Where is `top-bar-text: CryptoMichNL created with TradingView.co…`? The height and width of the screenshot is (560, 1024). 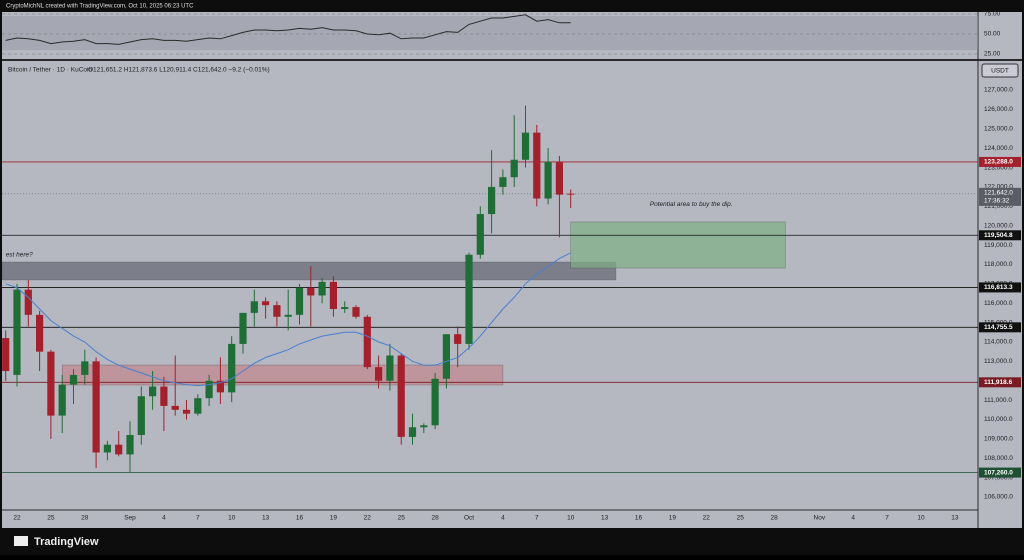
top-bar-text: CryptoMichNL created with TradingView.co… is located at coordinates (100, 7).